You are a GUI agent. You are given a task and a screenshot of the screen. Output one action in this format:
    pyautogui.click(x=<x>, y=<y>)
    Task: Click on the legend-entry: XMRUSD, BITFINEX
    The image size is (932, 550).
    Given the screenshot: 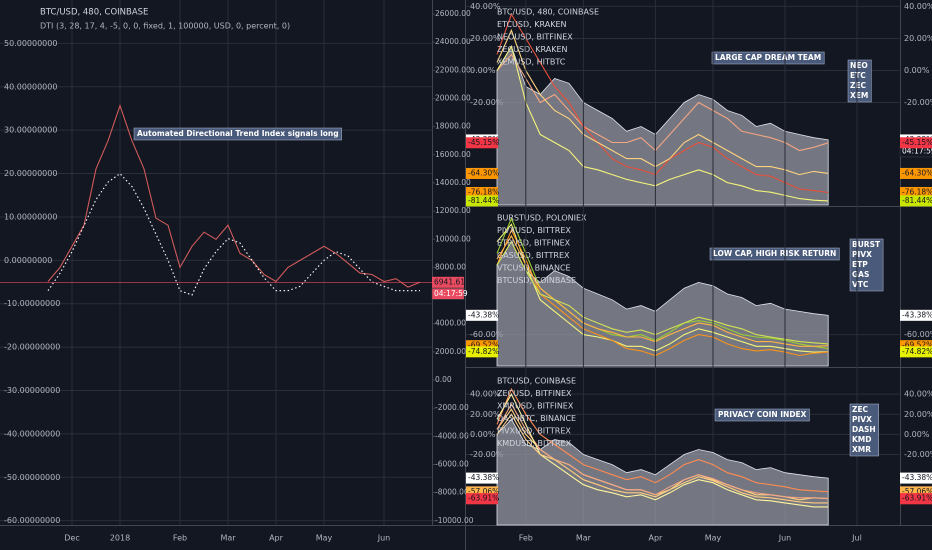 What is the action you would take?
    pyautogui.click(x=535, y=406)
    